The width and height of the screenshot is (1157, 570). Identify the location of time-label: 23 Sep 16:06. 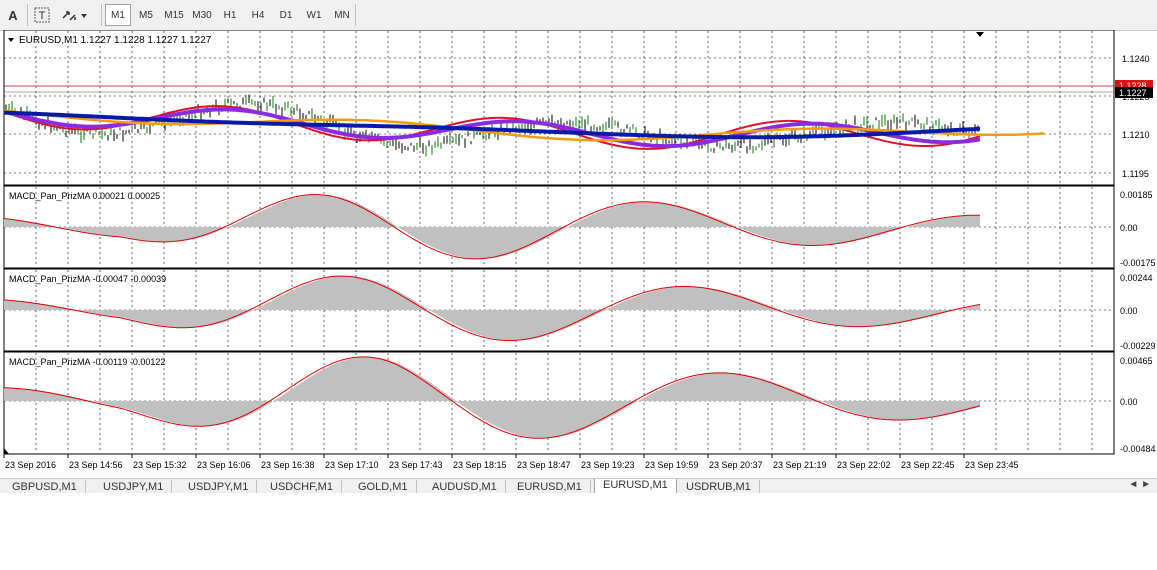
(224, 465).